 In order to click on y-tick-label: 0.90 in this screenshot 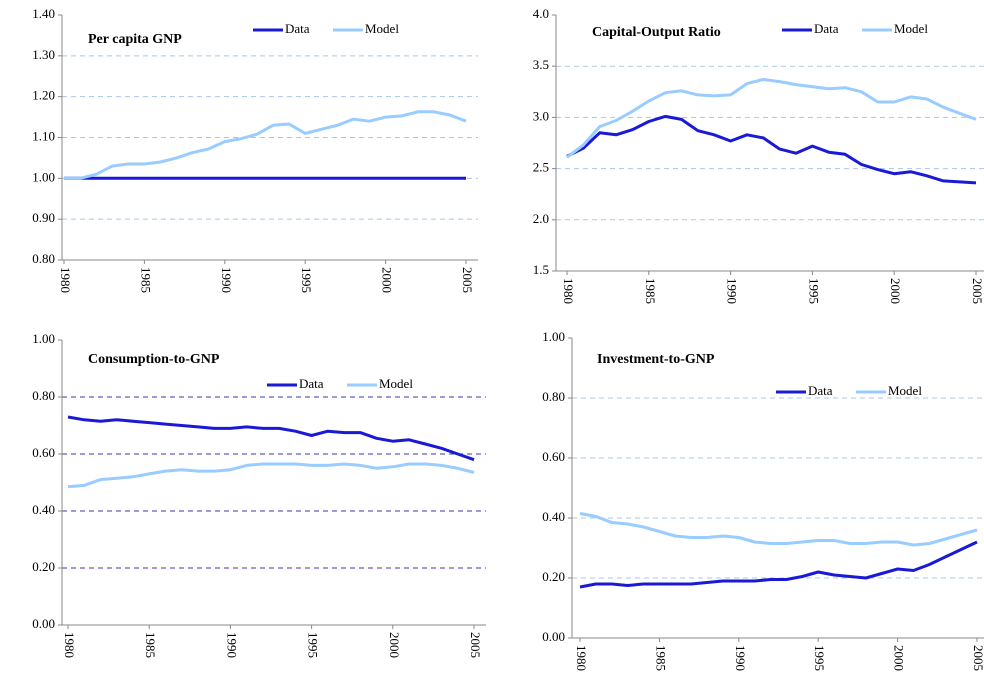, I will do `click(43, 217)`.